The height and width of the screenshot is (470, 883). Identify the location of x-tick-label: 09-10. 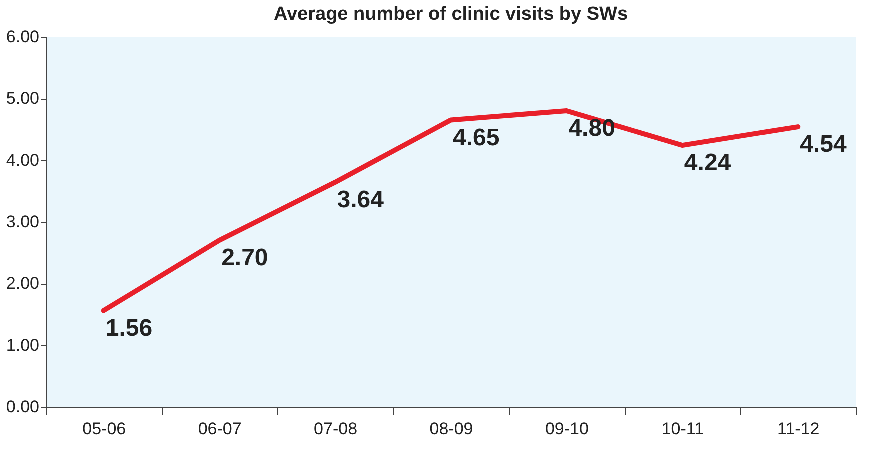
(567, 429).